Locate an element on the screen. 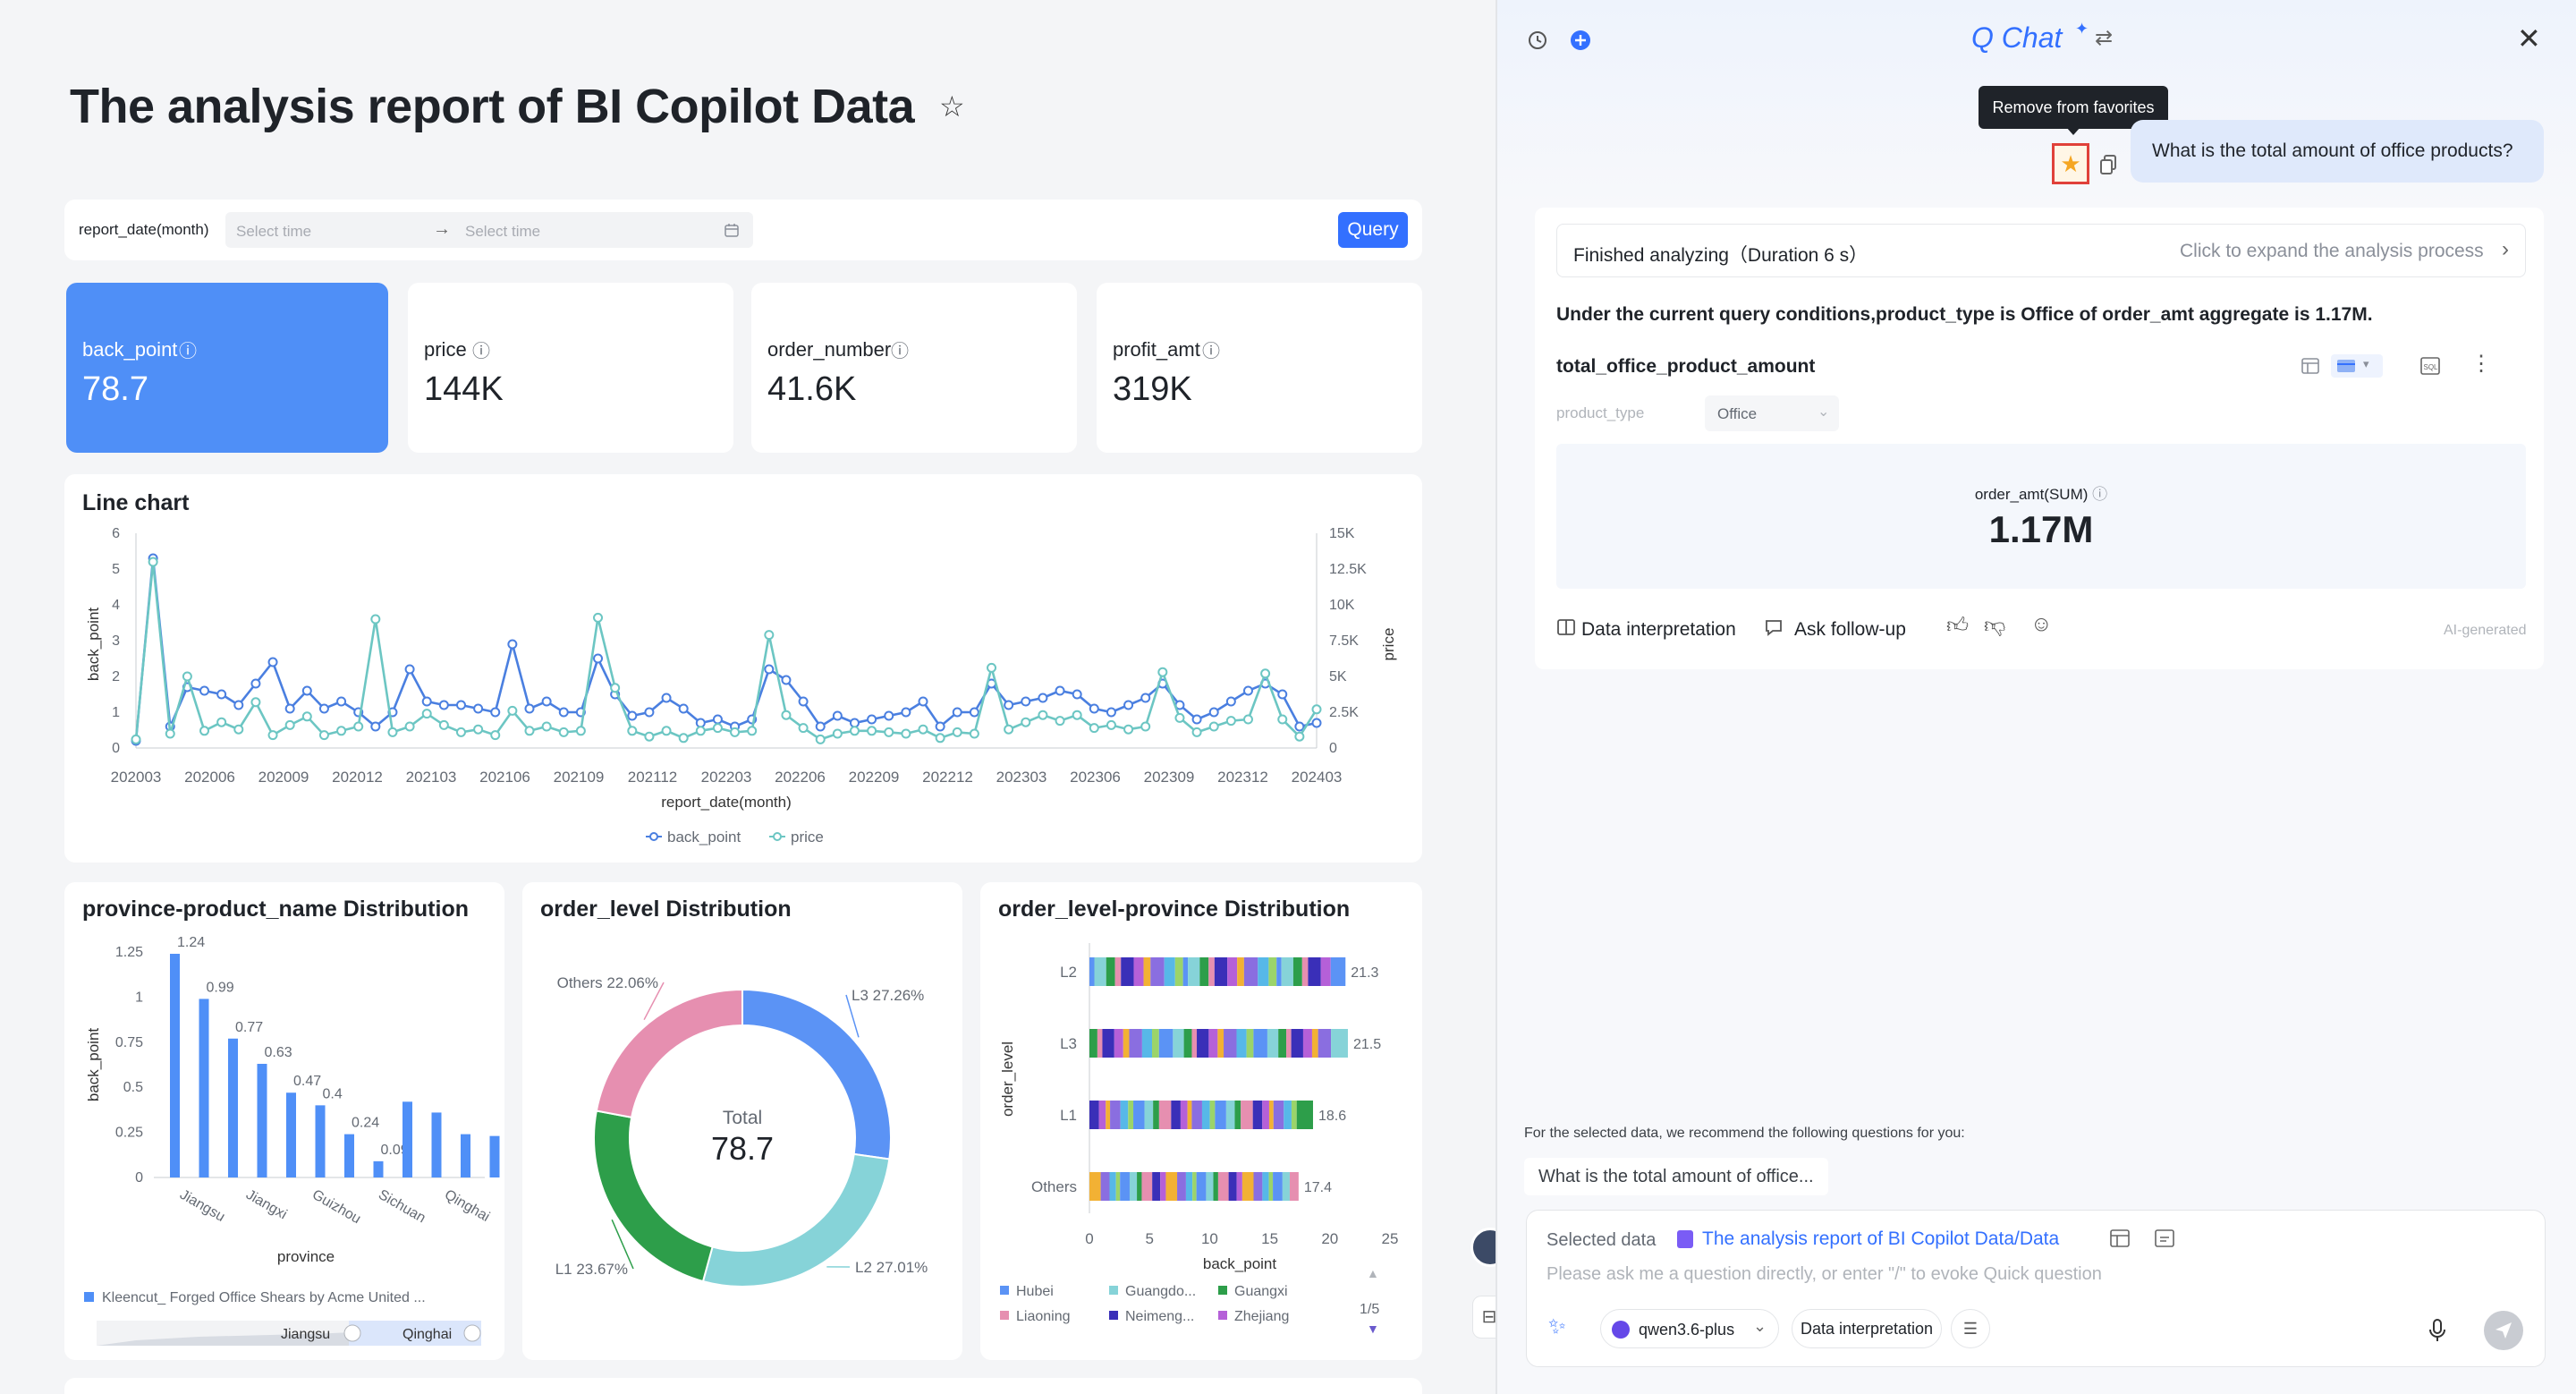 This screenshot has height=1394, width=2576. chevron-right-icon: › is located at coordinates (2505, 249).